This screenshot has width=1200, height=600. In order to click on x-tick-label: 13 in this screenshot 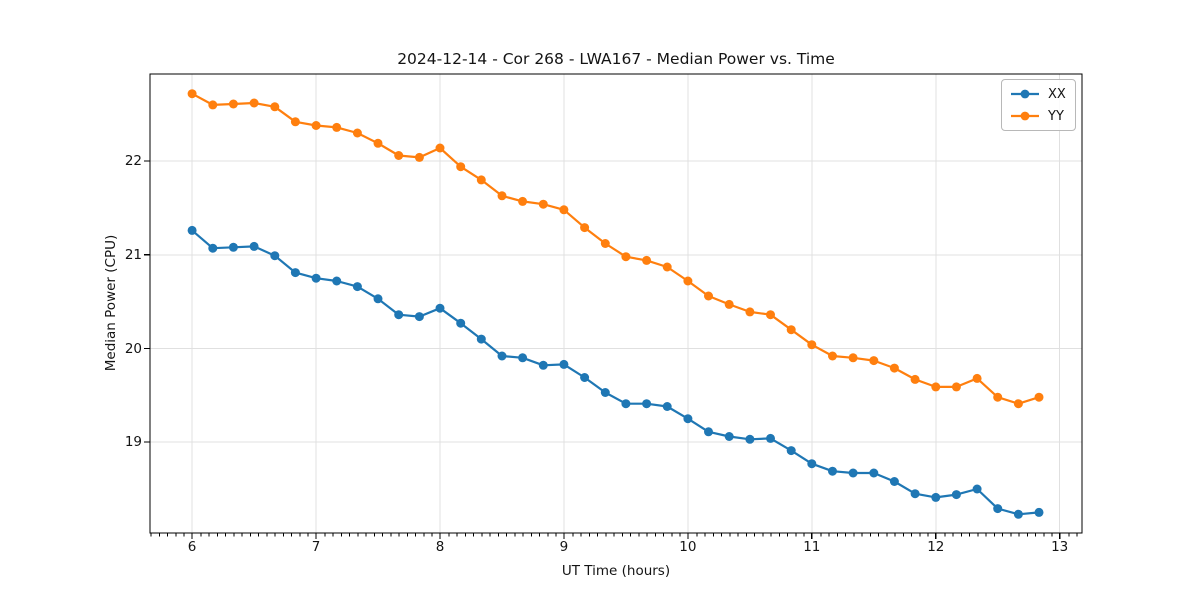, I will do `click(1060, 547)`.